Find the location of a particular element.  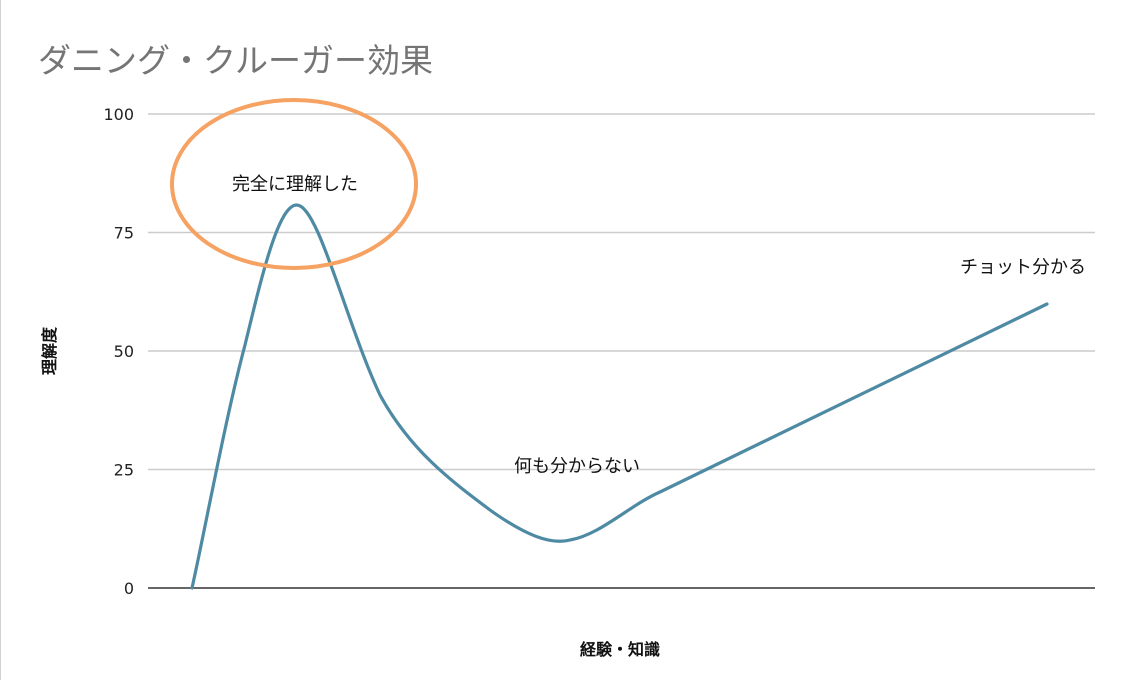

x-axis-label: 経験・知識 is located at coordinates (620, 649).